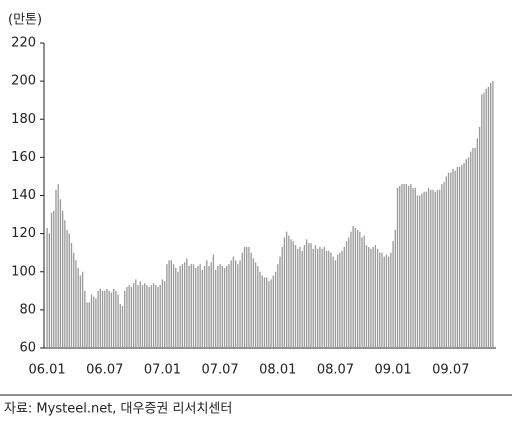  I want to click on y-tick-label: 60, so click(27, 348).